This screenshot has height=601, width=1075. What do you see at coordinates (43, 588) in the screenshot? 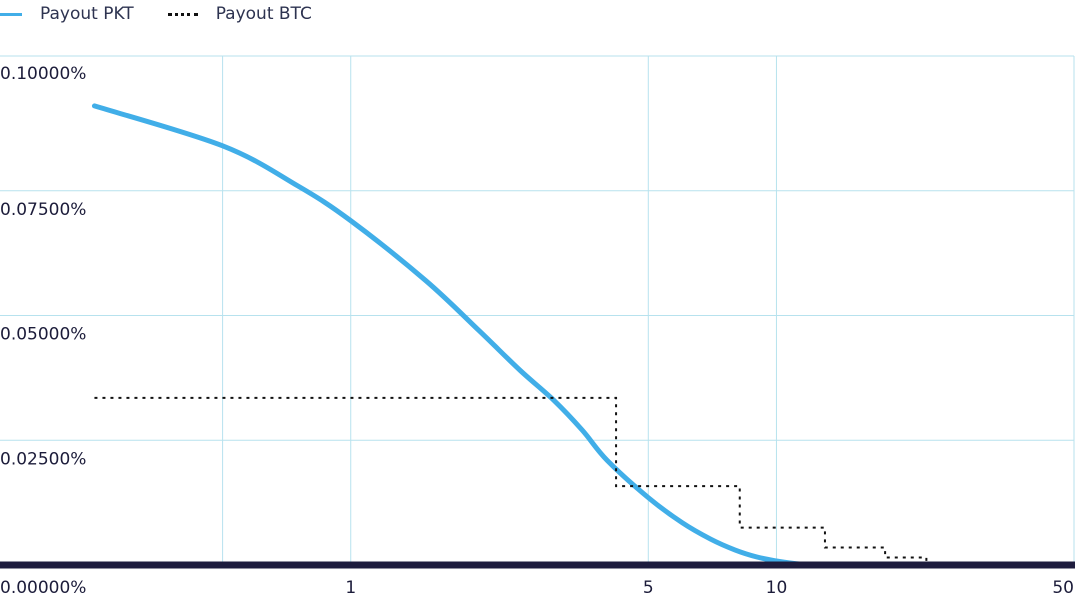
I see `y-tick-label: 0.00000%` at bounding box center [43, 588].